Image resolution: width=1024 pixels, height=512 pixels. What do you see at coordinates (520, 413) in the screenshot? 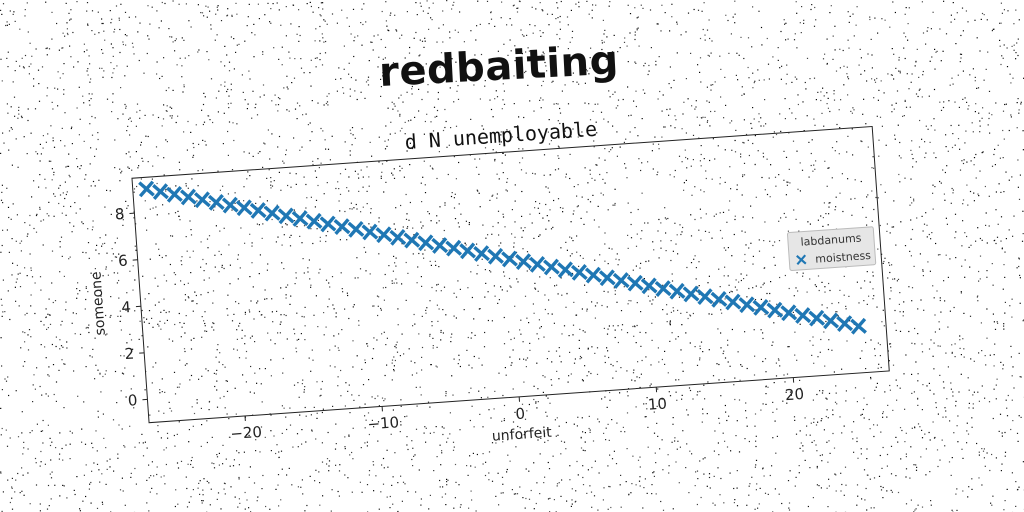
I see `x-tick-label: 0` at bounding box center [520, 413].